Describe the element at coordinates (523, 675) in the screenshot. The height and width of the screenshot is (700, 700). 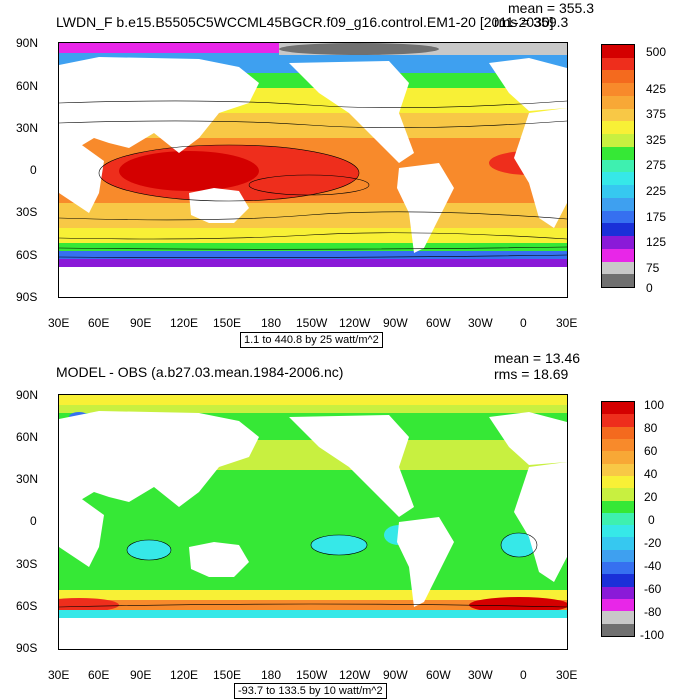
I see `lon-label-0-b: 0` at that location.